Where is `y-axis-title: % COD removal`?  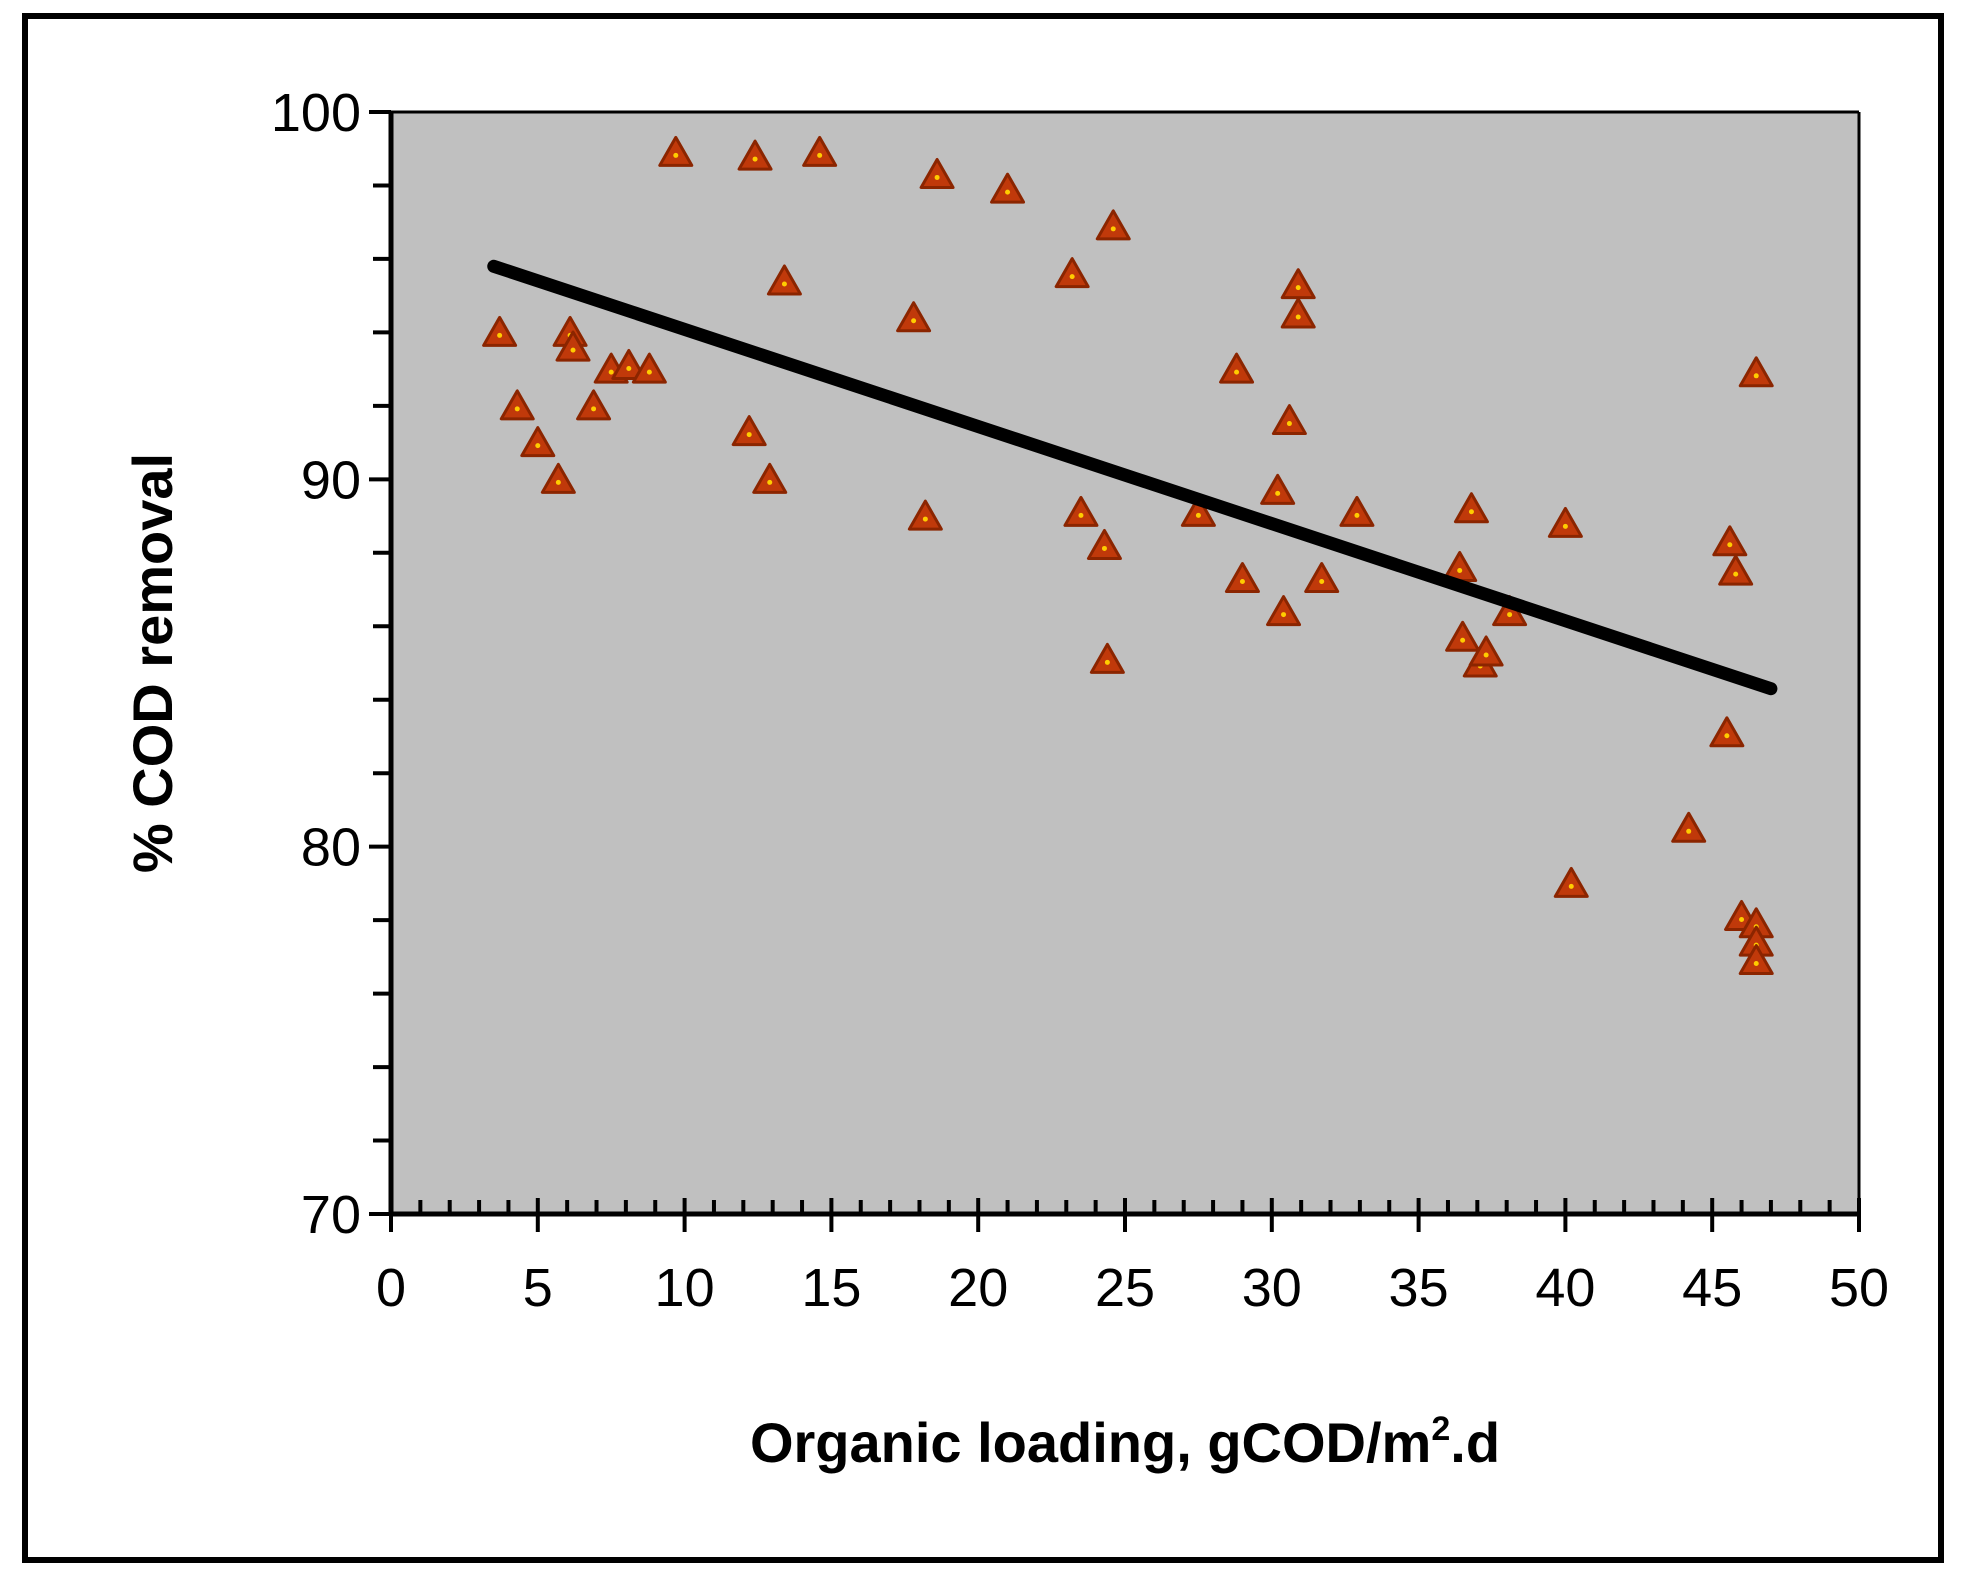
y-axis-title: % COD removal is located at coordinates (152, 663).